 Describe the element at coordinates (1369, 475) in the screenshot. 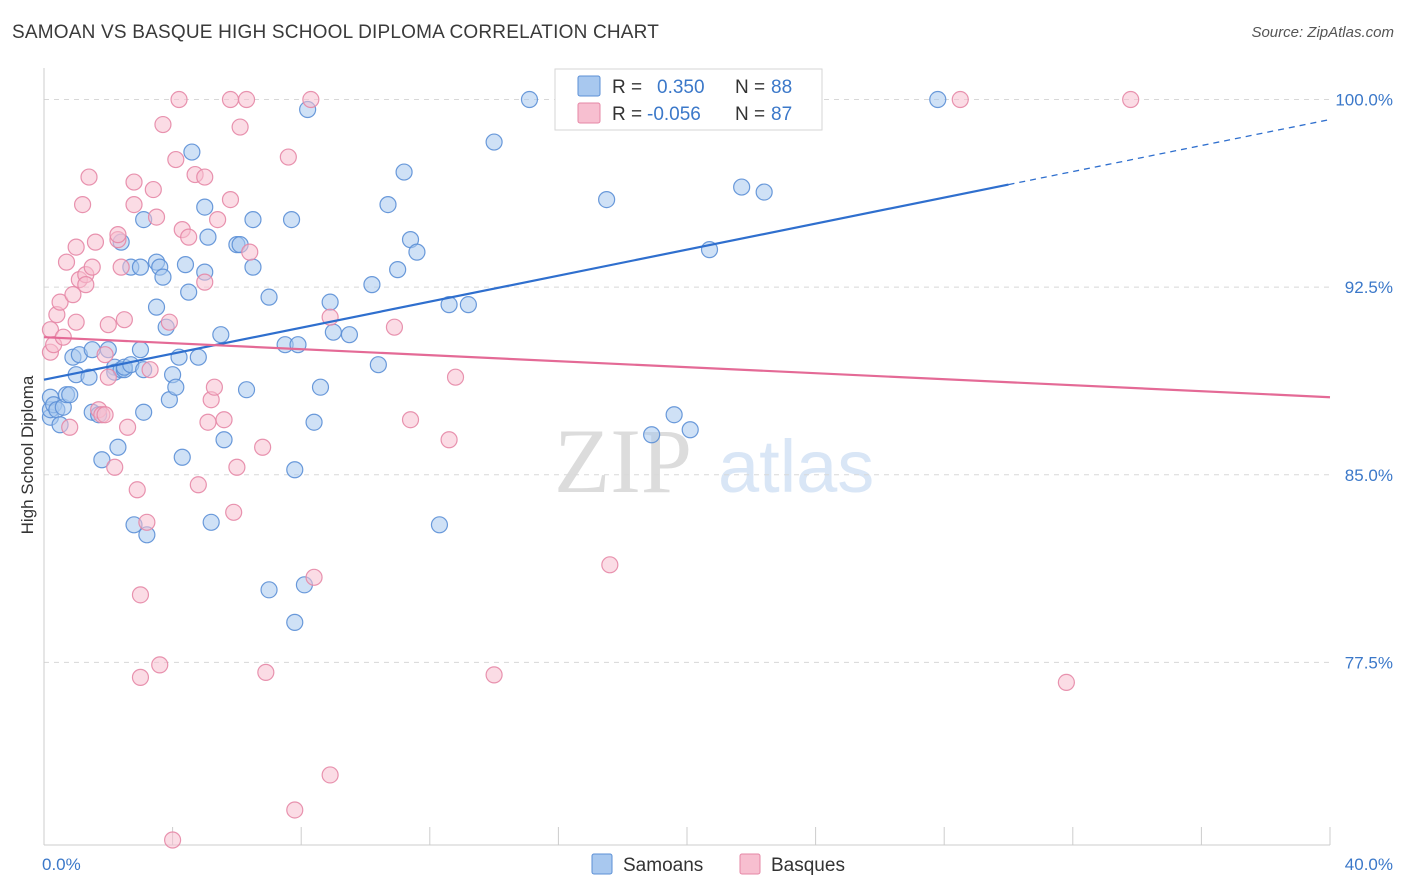

I see `y-tick-label: 85.0%` at that location.